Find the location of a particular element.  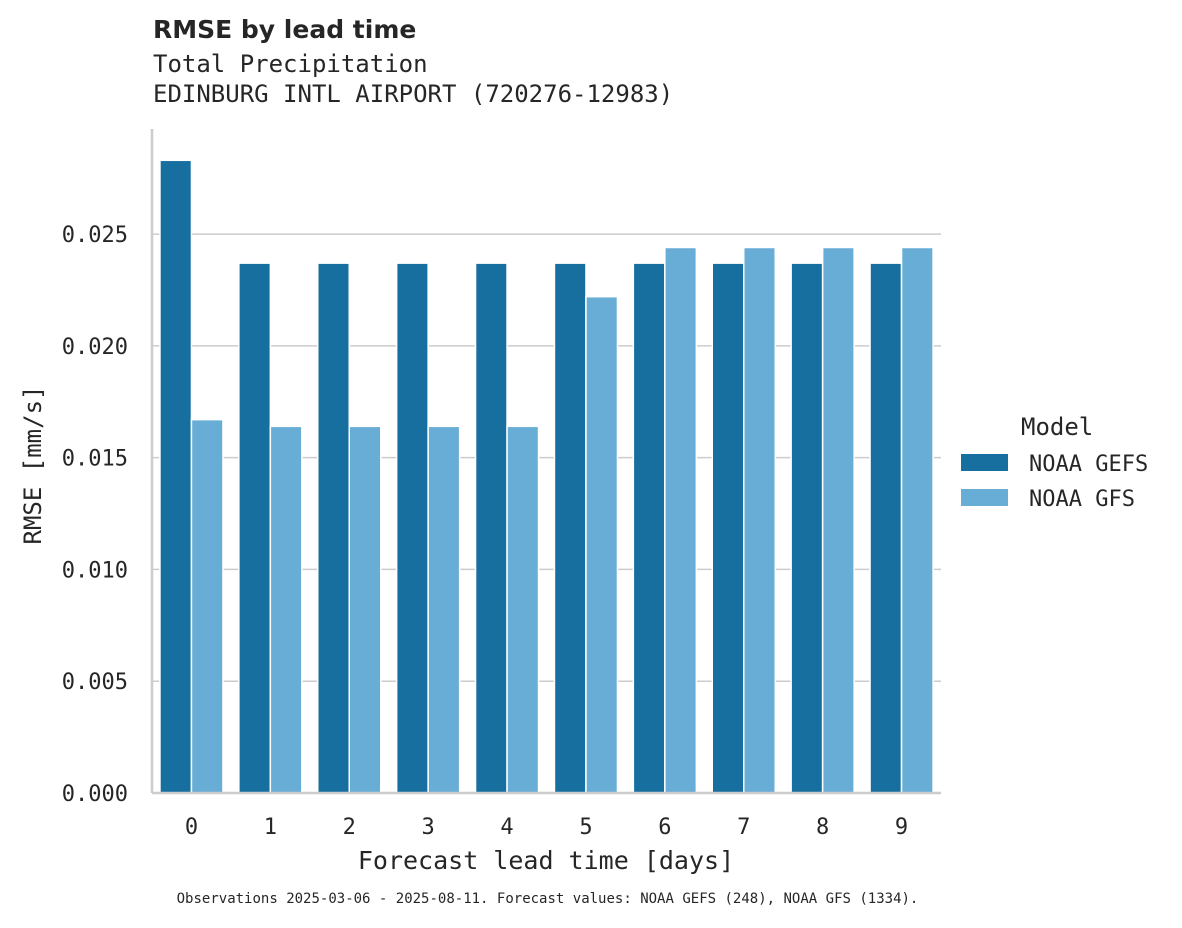

x-tick-label: 4 is located at coordinates (506, 827).